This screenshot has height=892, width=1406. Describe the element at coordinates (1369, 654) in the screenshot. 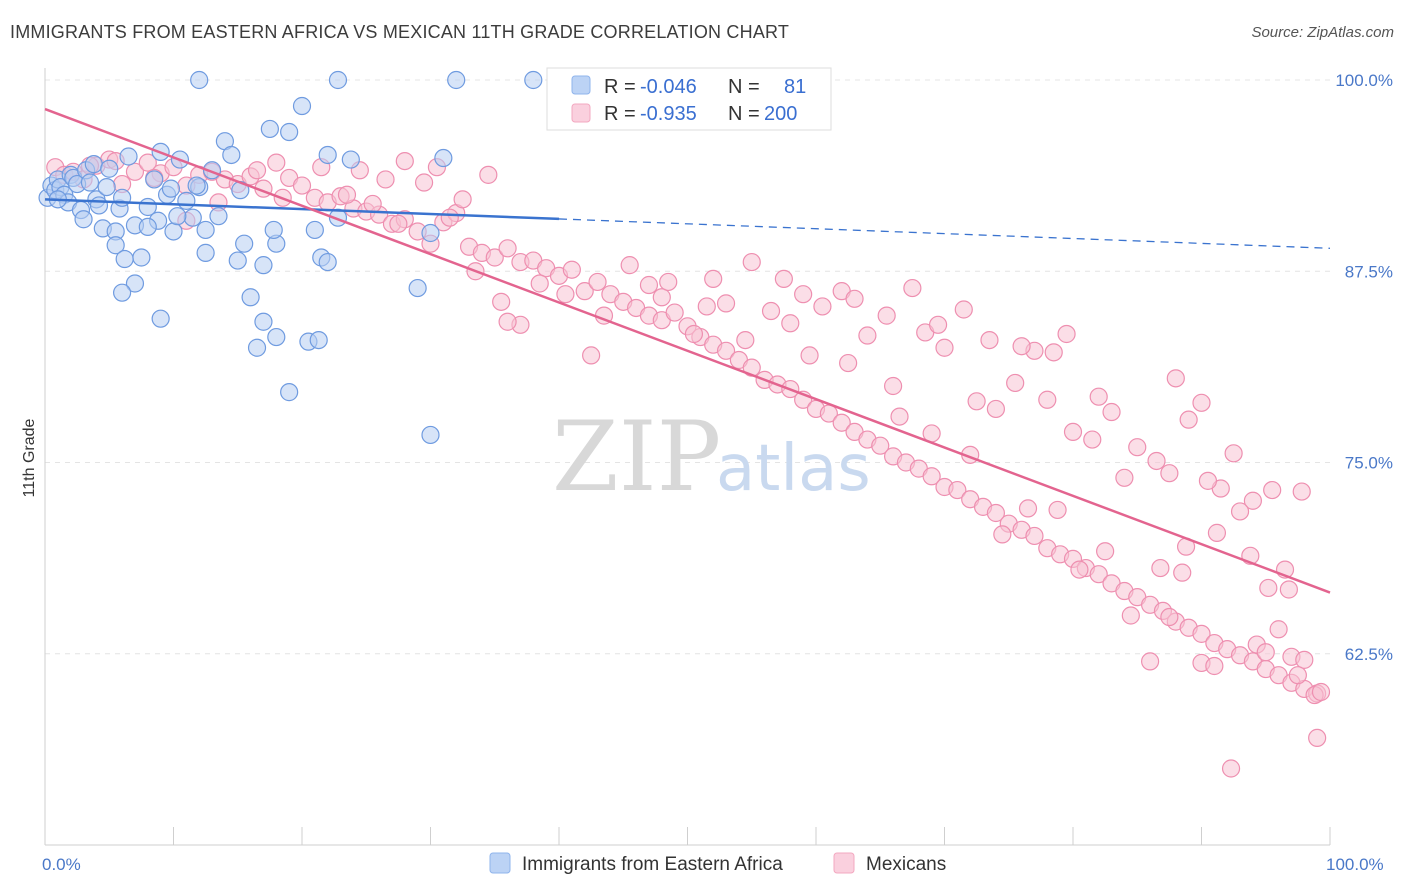

I see `y-tick-label: 62.5%` at that location.